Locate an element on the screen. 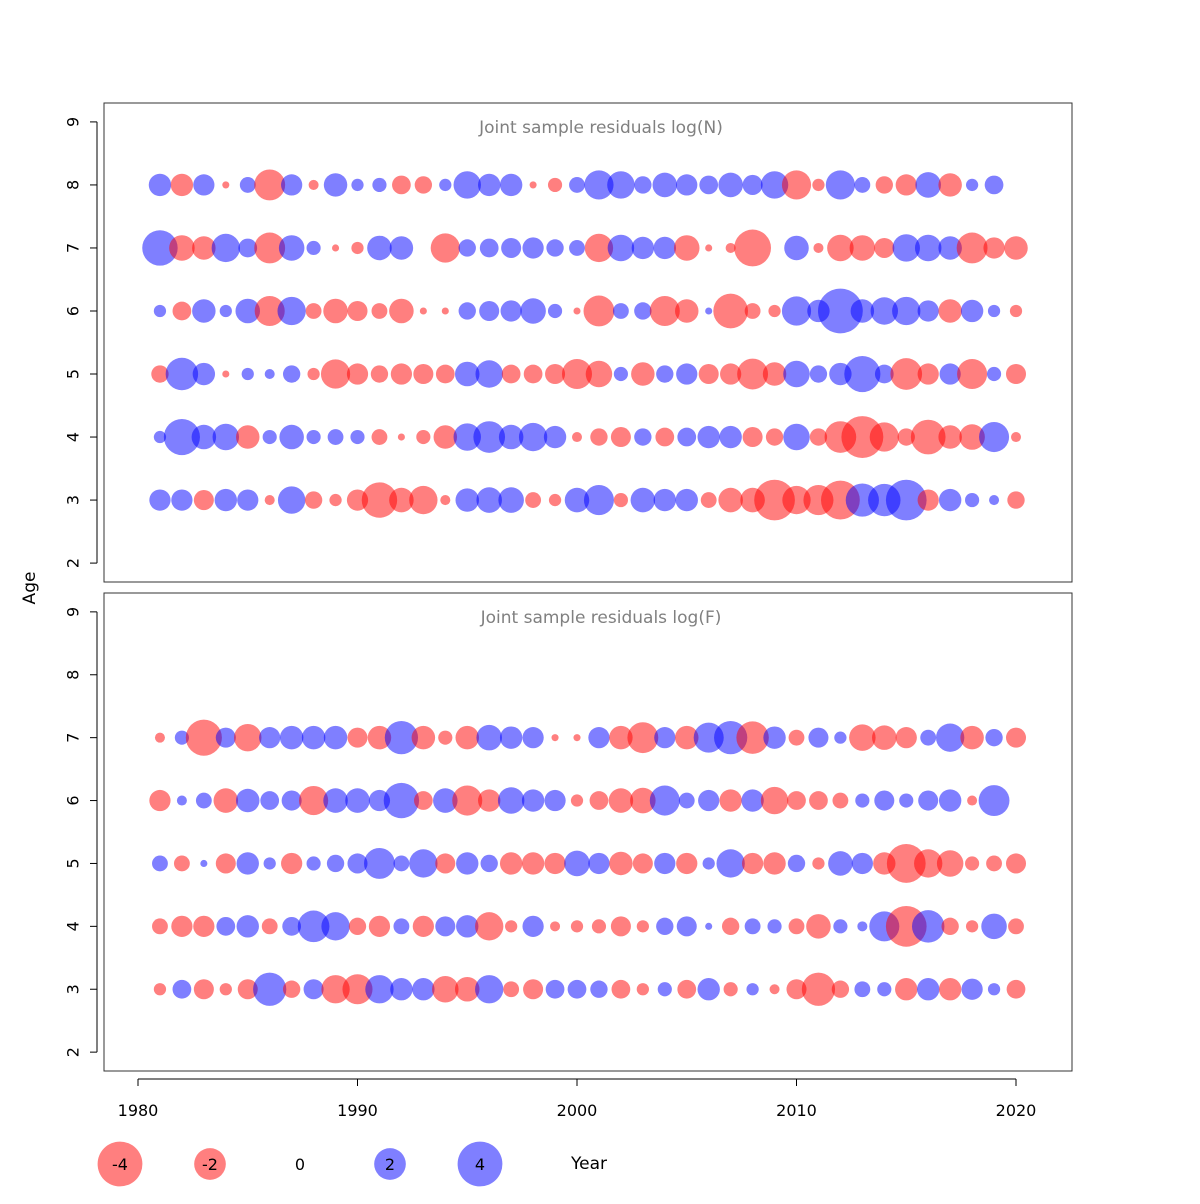 This screenshot has height=1204, width=1200. y-tick-label: 6 is located at coordinates (73, 800).